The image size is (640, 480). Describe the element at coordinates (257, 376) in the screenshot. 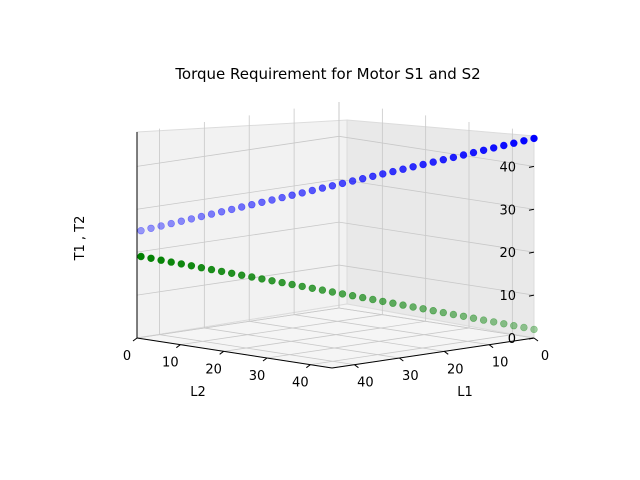

I see `y-tick-label: 30` at that location.